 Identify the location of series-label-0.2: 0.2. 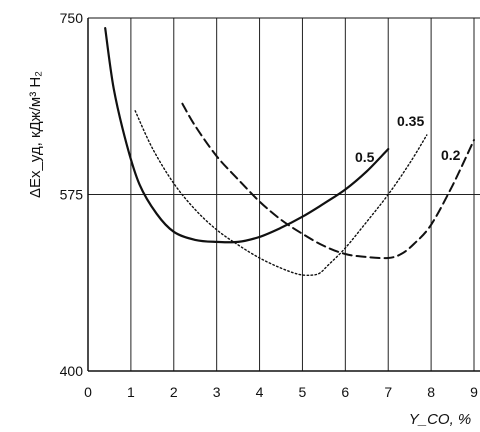
(451, 155).